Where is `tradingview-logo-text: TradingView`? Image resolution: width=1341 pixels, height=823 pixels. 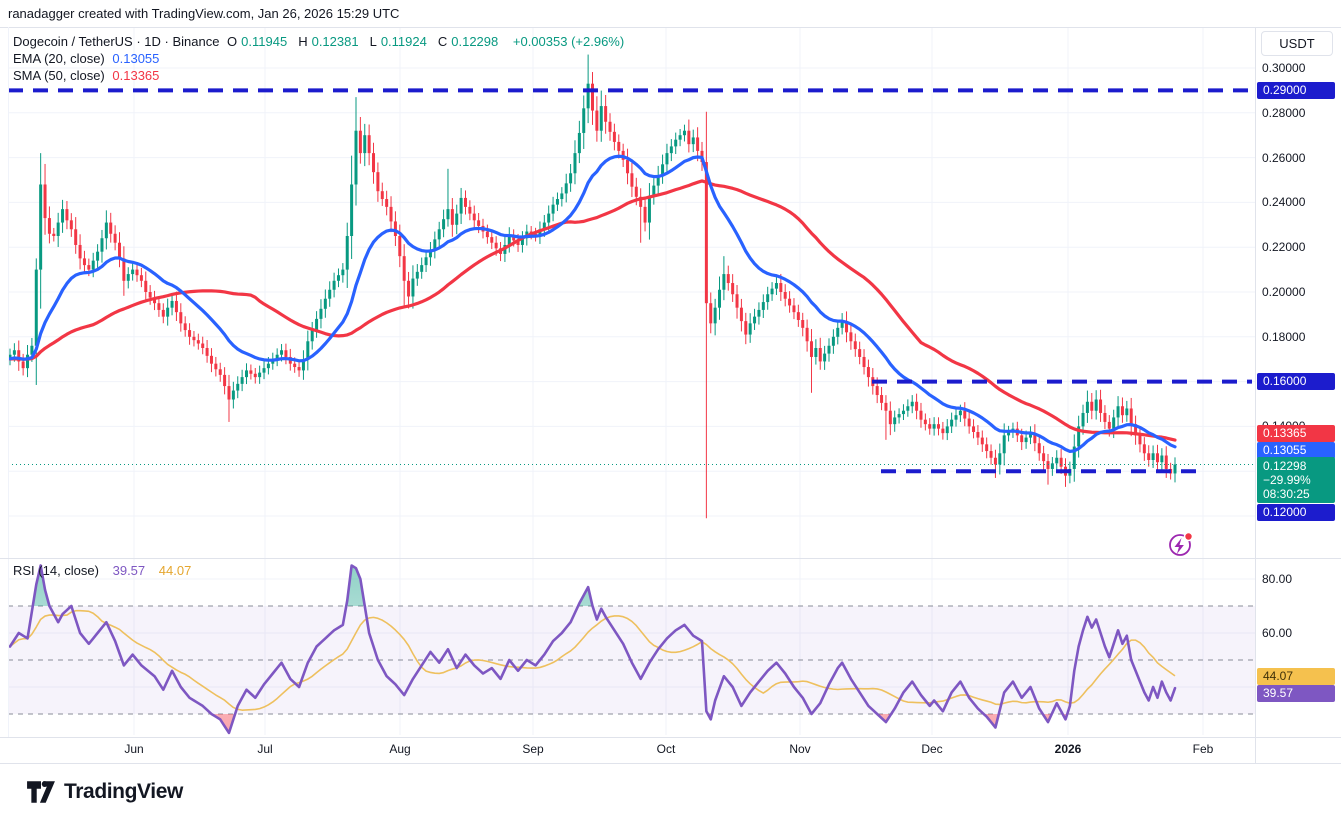 tradingview-logo-text: TradingView is located at coordinates (123, 791).